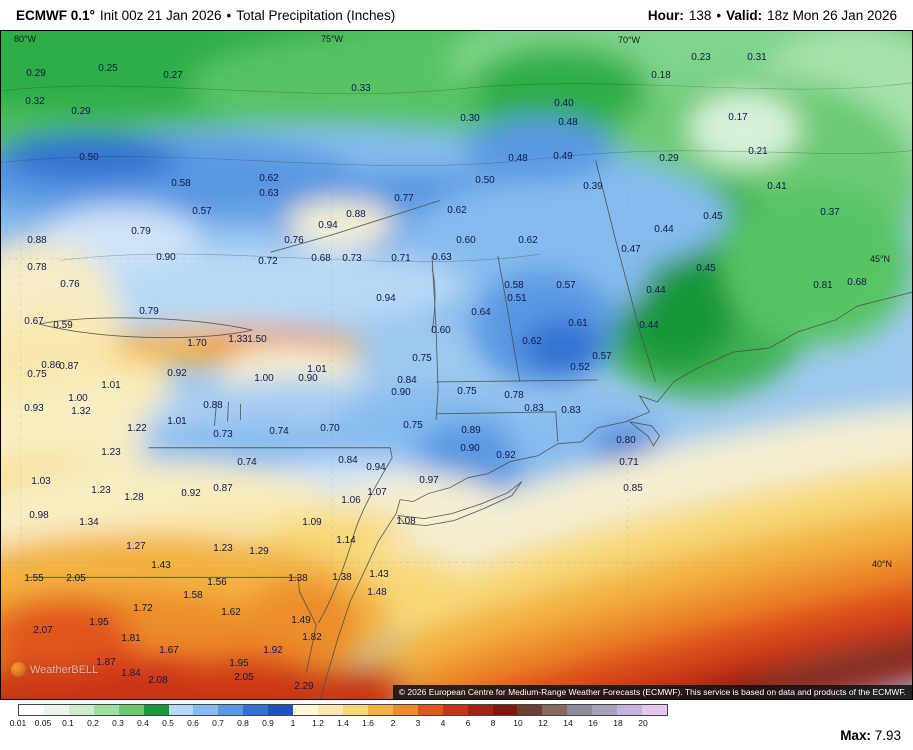  Describe the element at coordinates (377, 592) in the screenshot. I see `precip-value-label: 1.48` at that location.